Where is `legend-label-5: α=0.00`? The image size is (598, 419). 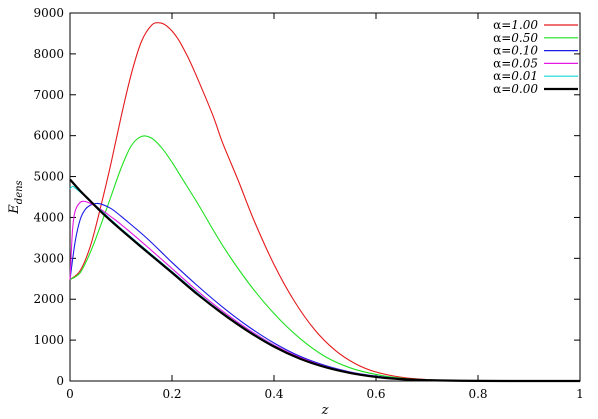
legend-label-5: α=0.00 is located at coordinates (515, 89).